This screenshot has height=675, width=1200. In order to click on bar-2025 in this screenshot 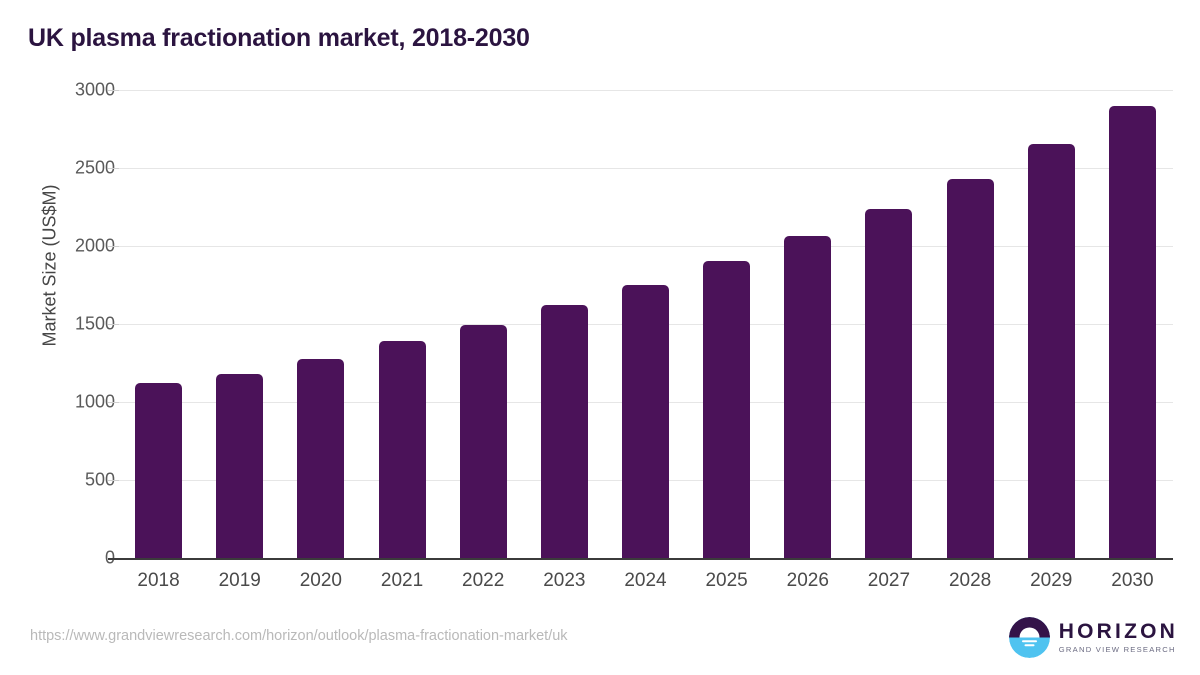, I will do `click(727, 409)`.